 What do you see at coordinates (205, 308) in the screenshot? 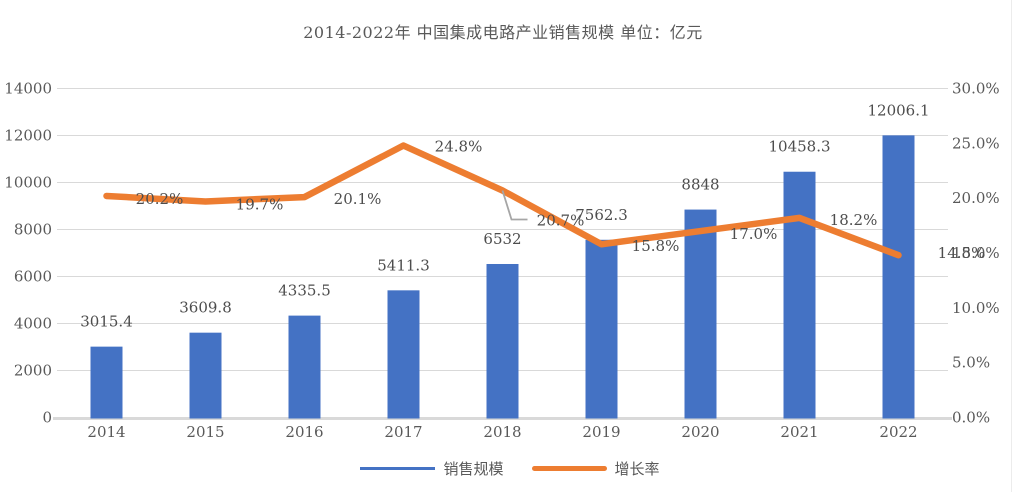
I see `bar-value-label: 3609.8` at bounding box center [205, 308].